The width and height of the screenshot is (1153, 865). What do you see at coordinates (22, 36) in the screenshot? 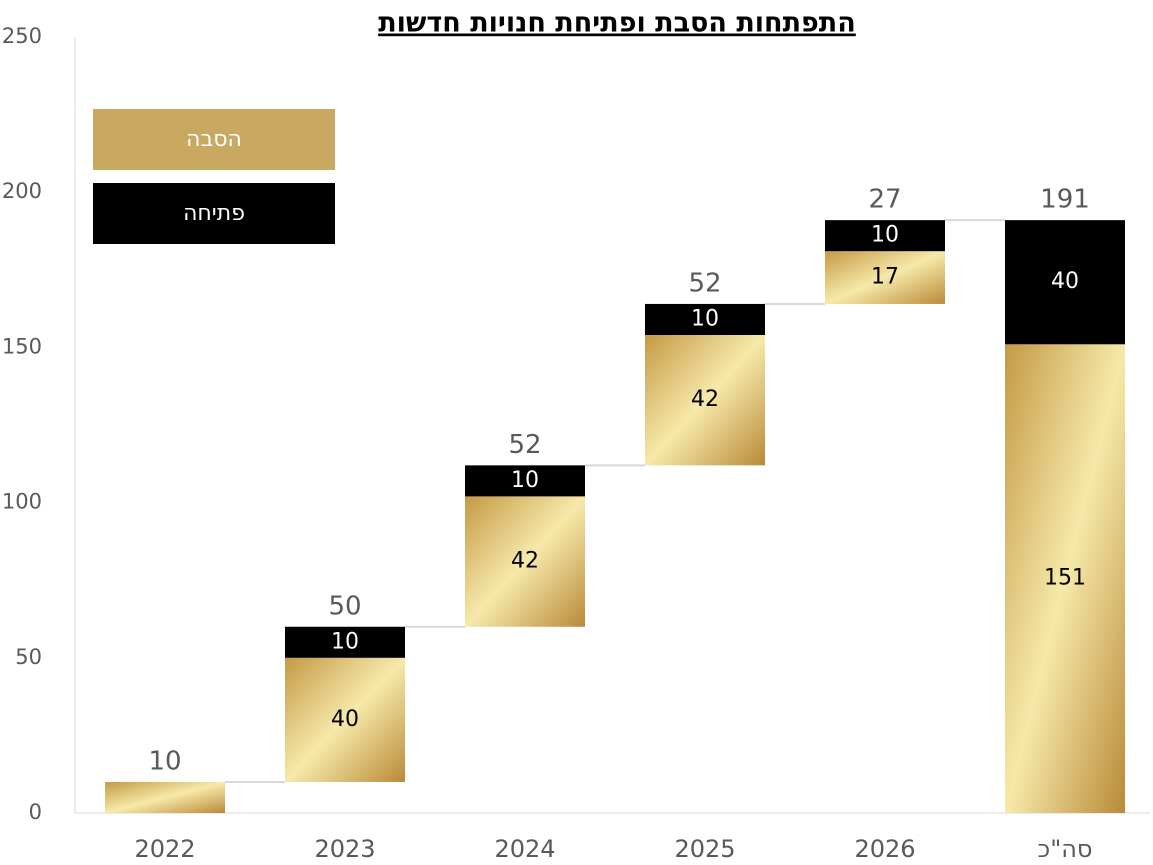
I see `y-tick-label: 250` at bounding box center [22, 36].